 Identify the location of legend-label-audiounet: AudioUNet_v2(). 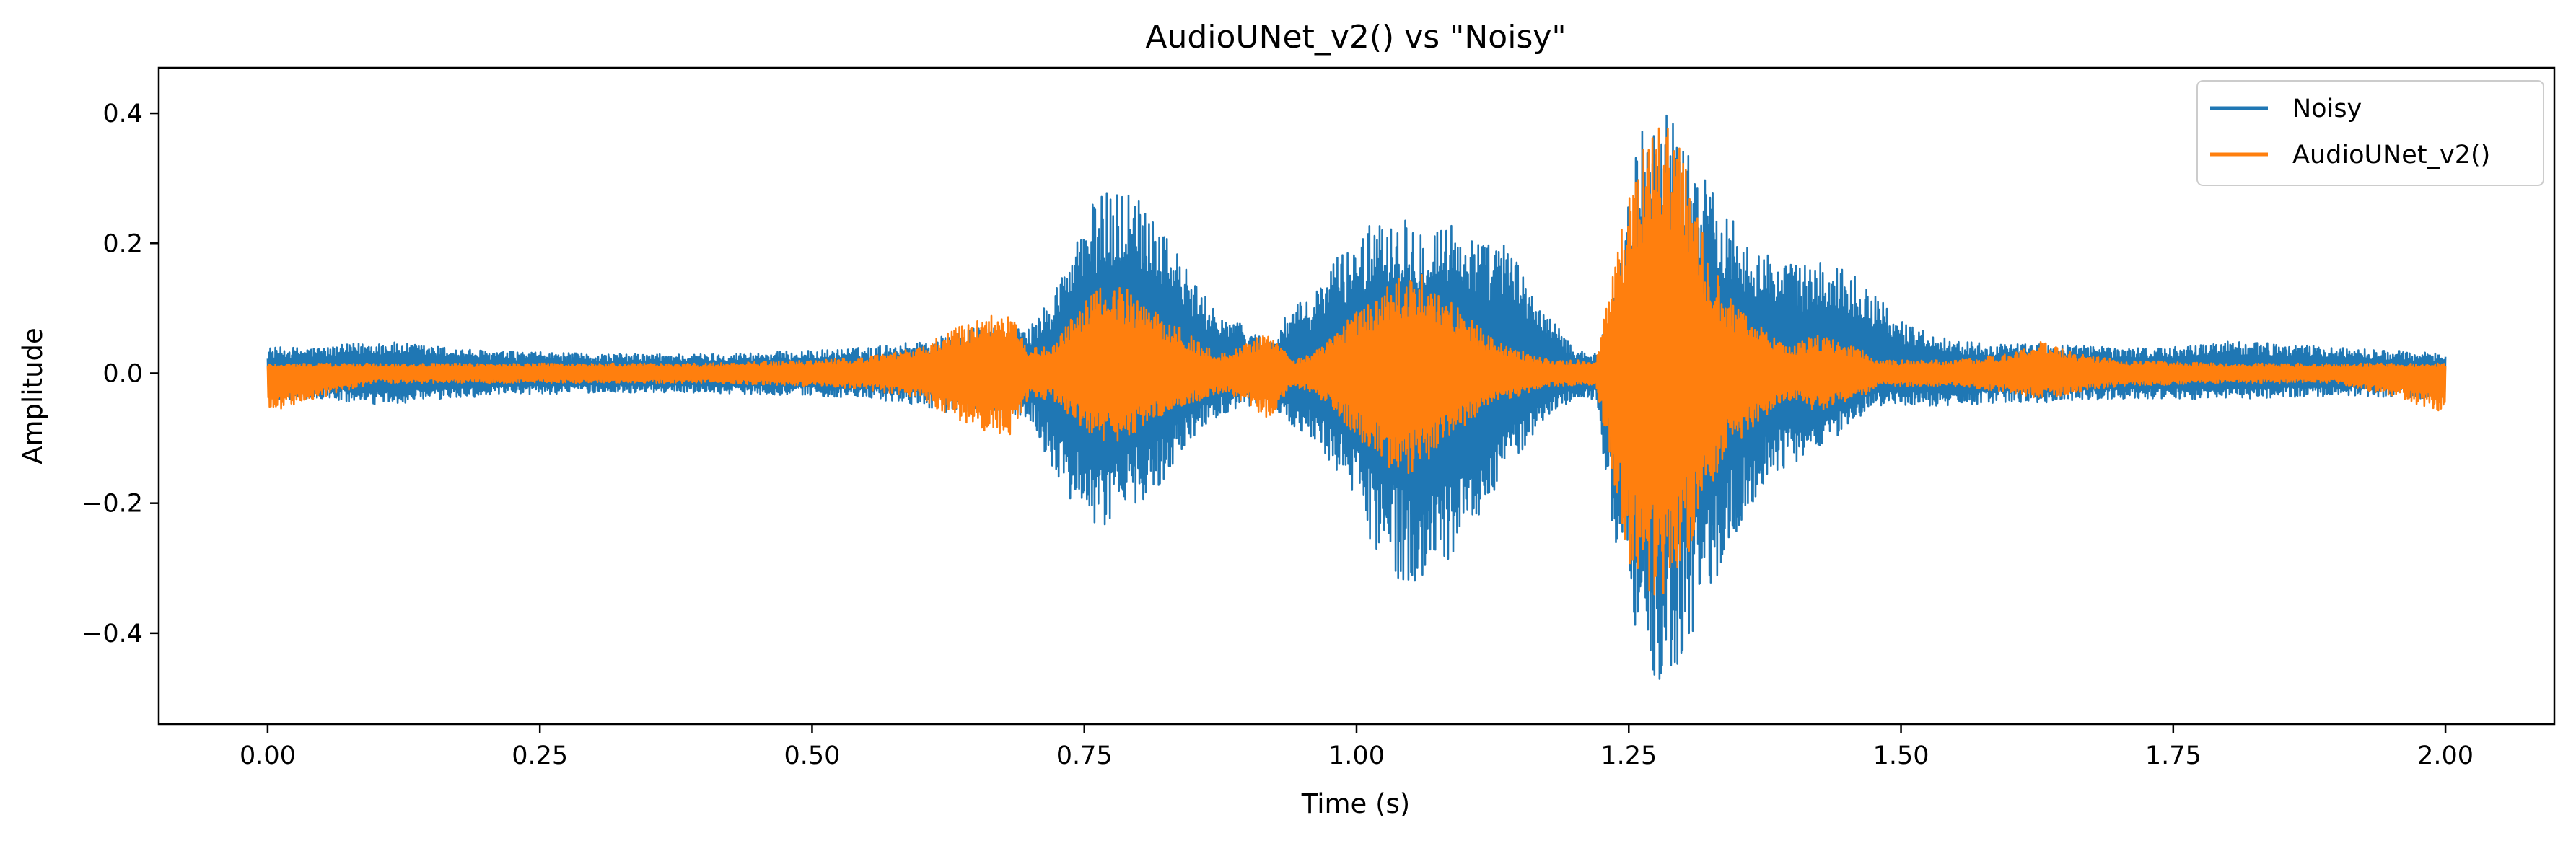
(2391, 155).